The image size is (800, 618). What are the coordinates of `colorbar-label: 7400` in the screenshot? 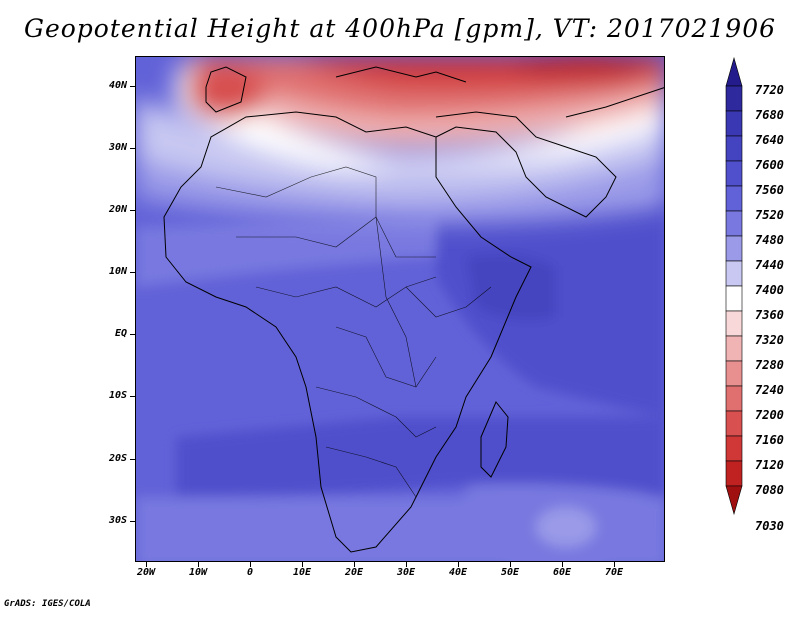 It's located at (769, 290).